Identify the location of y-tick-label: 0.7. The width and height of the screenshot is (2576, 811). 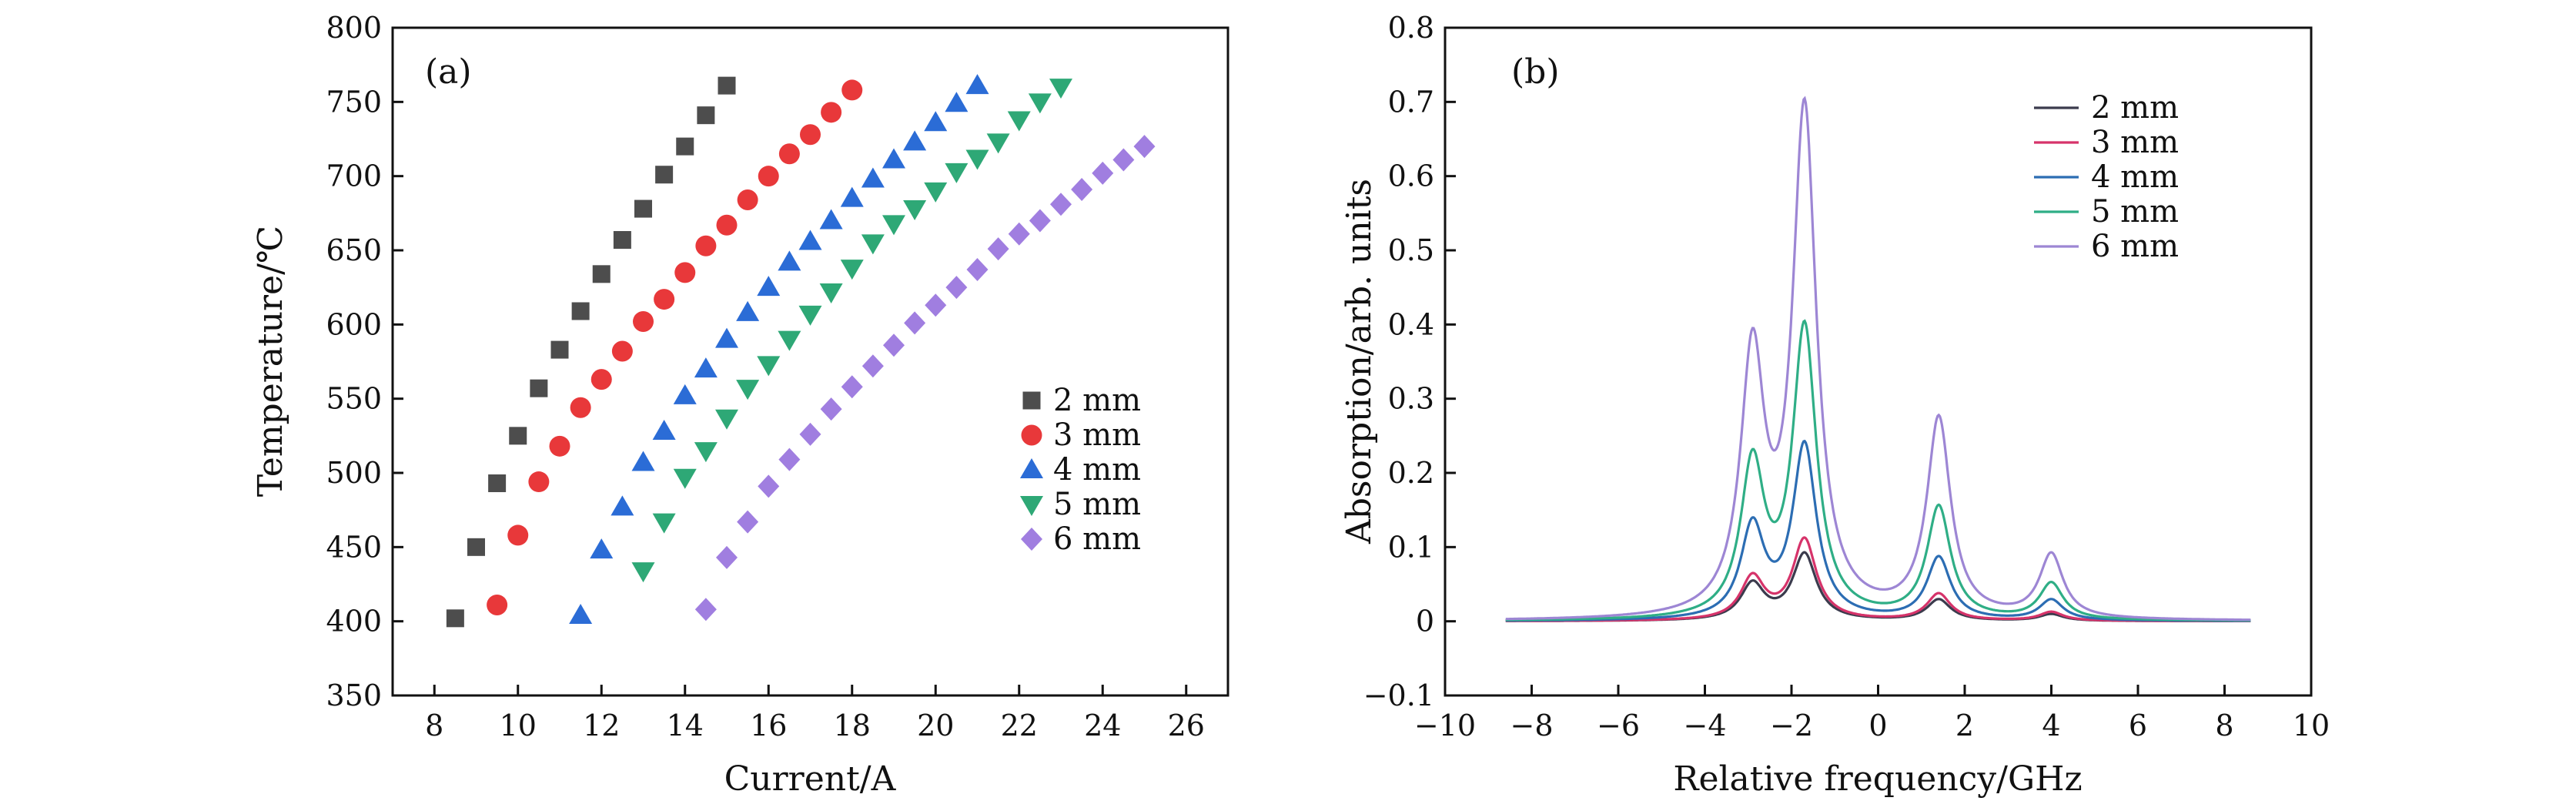
(1411, 102).